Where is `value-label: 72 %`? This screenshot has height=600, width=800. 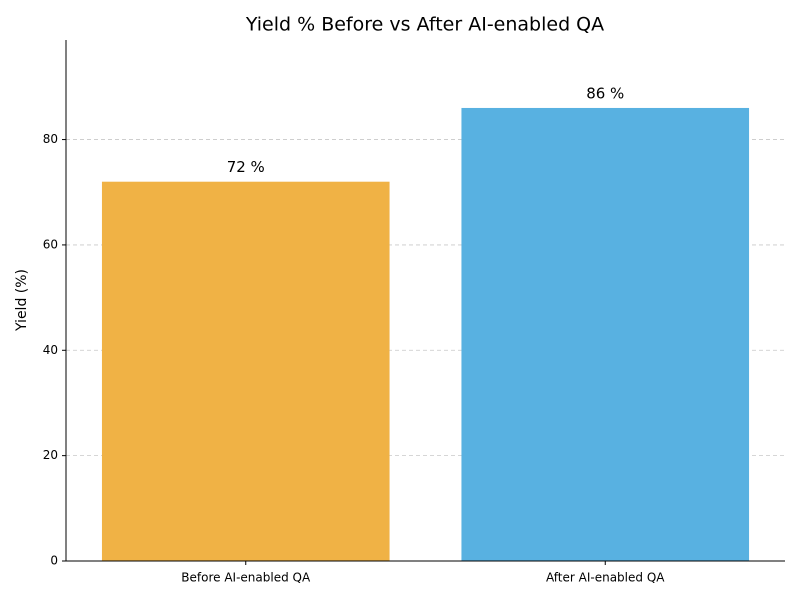 value-label: 72 % is located at coordinates (246, 167).